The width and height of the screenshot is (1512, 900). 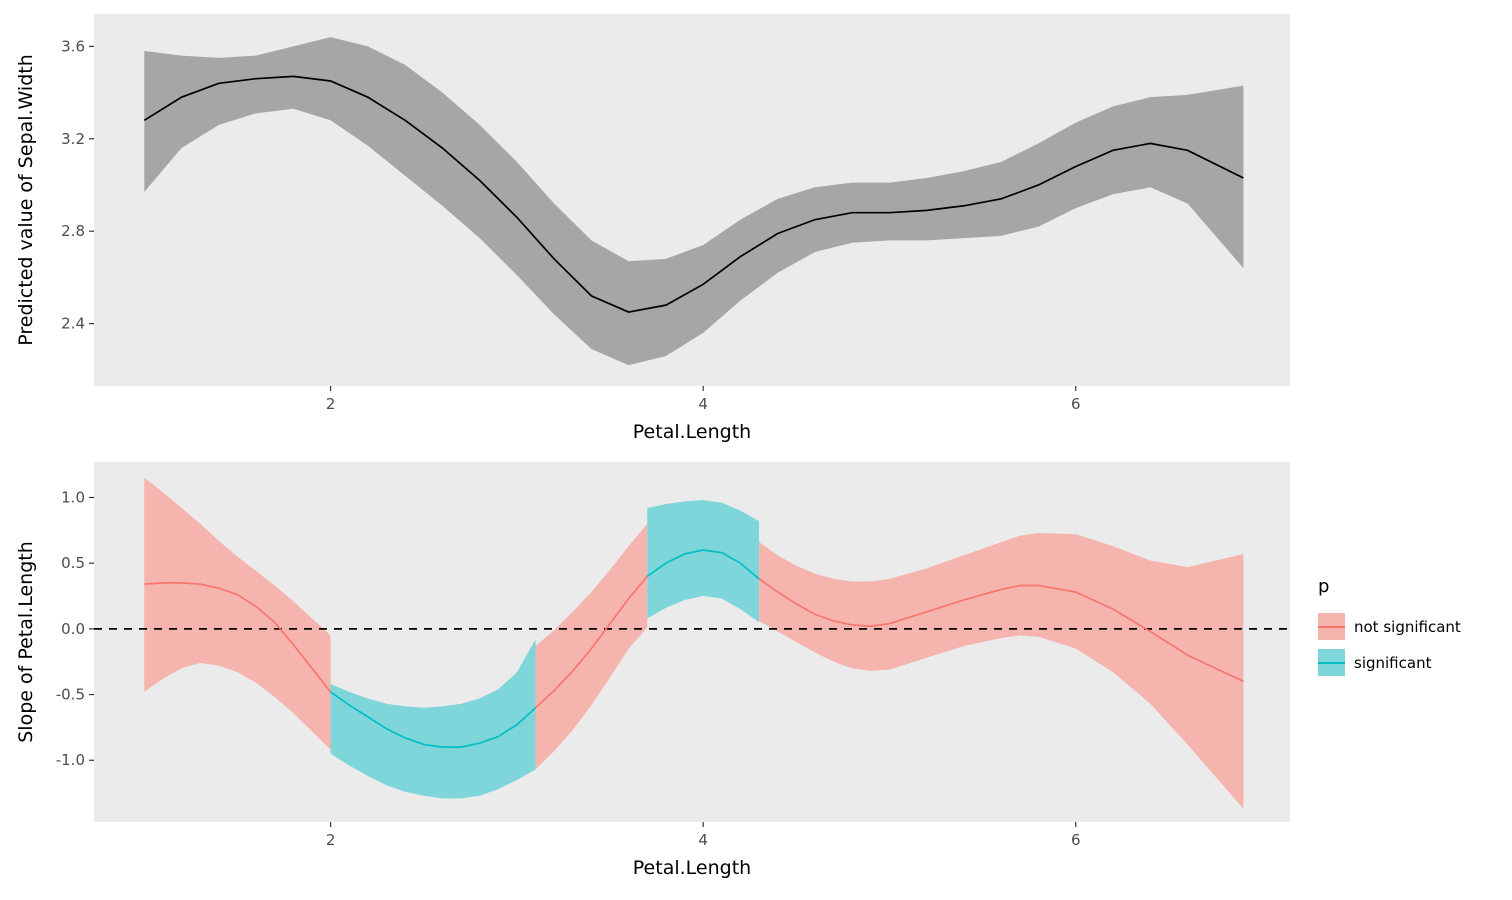 I want to click on legend-item-not-significant: not significant, so click(x=1389, y=626).